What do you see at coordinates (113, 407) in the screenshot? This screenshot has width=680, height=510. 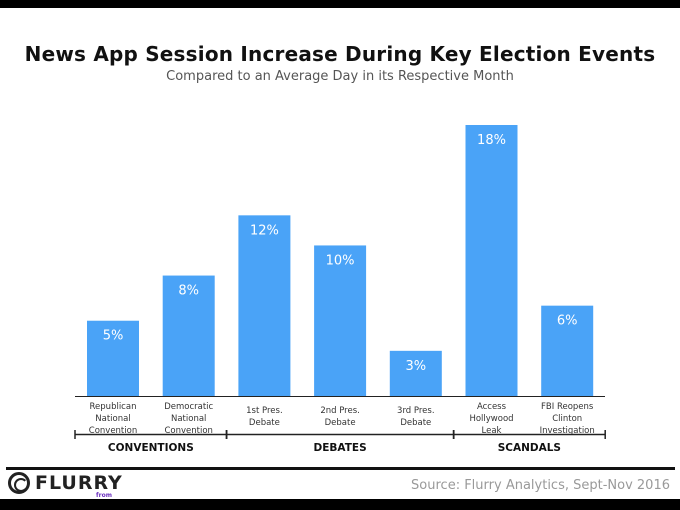 I see `x-tick-label: Republican` at bounding box center [113, 407].